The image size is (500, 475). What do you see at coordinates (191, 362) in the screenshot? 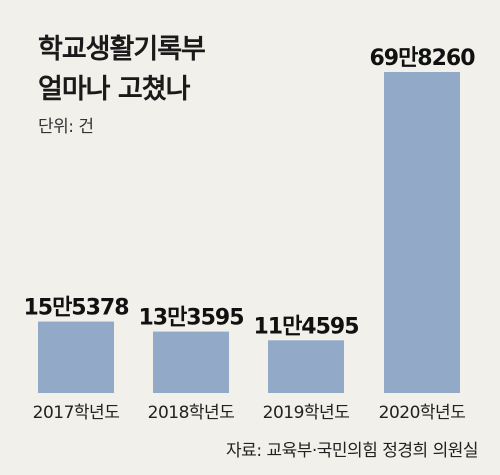
I see `bar-2018학년도` at bounding box center [191, 362].